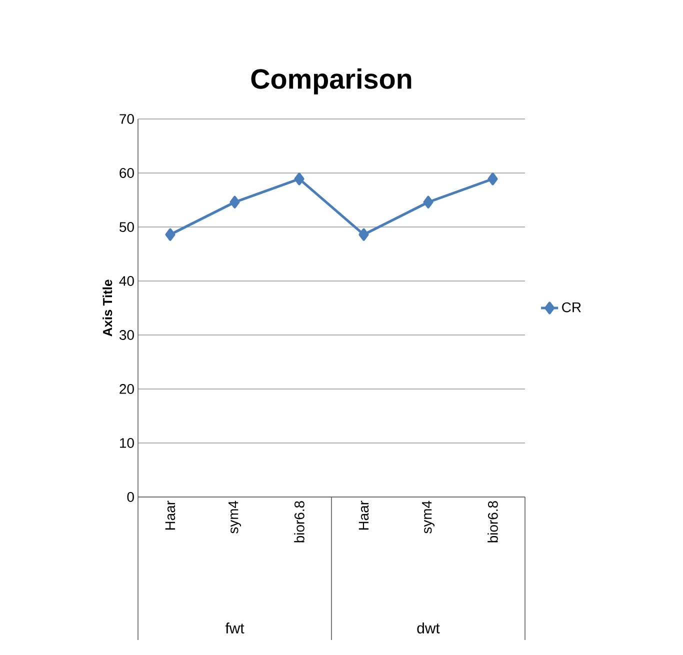 Image resolution: width=683 pixels, height=655 pixels. I want to click on y-tick-label: 10, so click(127, 443).